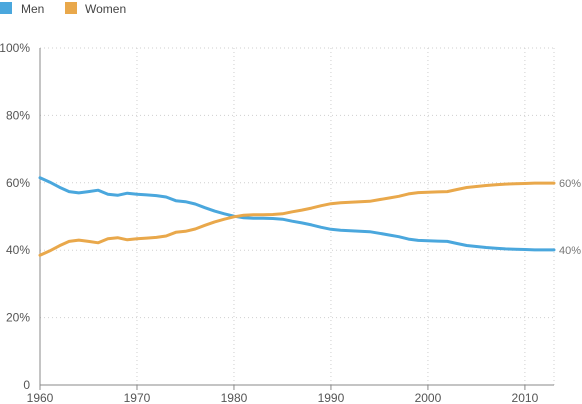 The width and height of the screenshot is (582, 404). I want to click on y-tick-label-0: 0, so click(26, 385).